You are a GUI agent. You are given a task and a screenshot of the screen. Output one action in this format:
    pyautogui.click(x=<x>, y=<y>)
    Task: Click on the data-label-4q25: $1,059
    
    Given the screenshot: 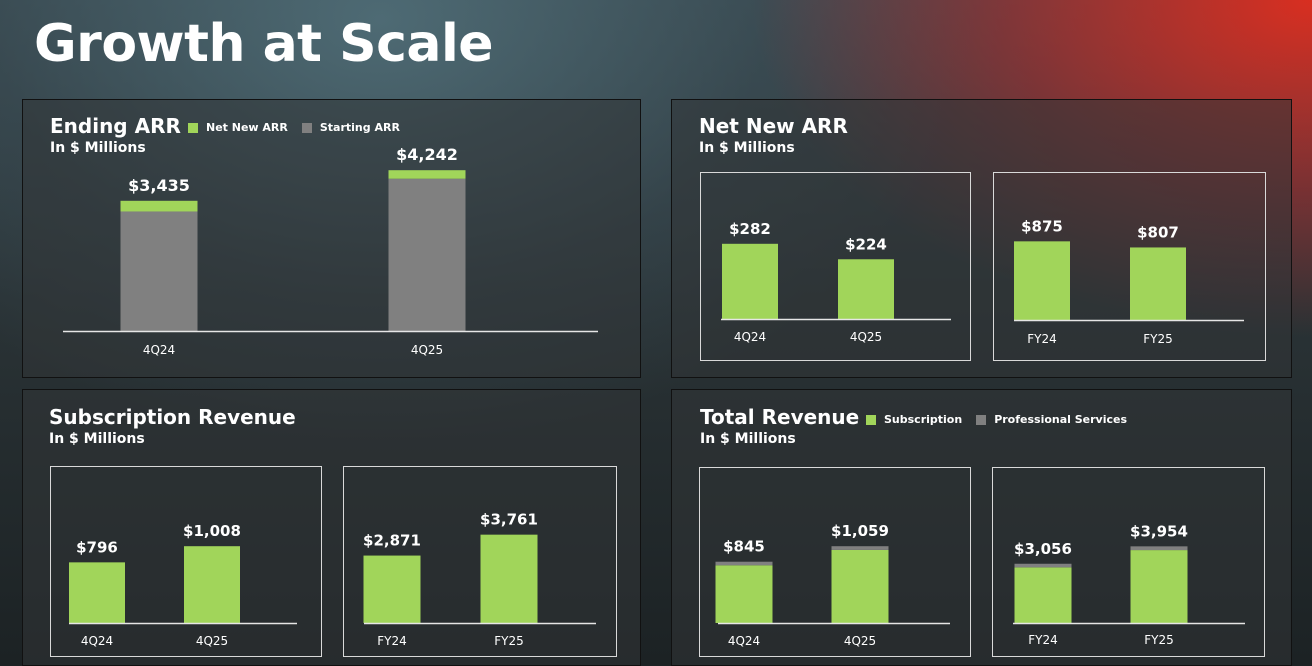 What is the action you would take?
    pyautogui.click(x=860, y=531)
    